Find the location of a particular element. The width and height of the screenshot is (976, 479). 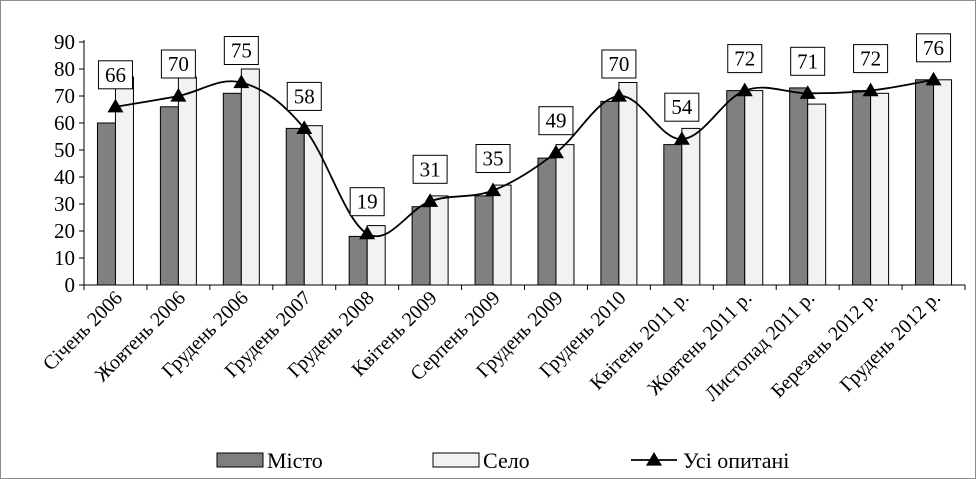

data-label: 58 is located at coordinates (304, 96).